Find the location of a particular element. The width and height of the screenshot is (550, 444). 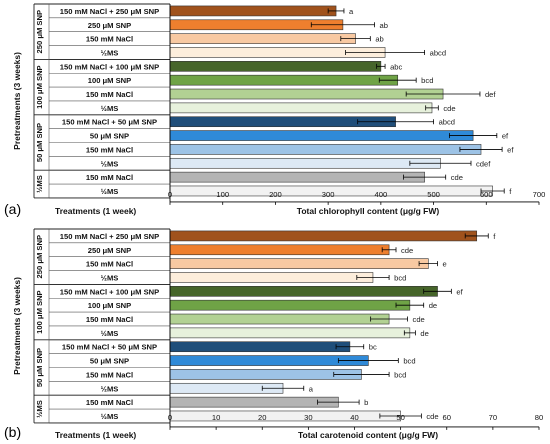

significance-letter: b is located at coordinates (366, 402).